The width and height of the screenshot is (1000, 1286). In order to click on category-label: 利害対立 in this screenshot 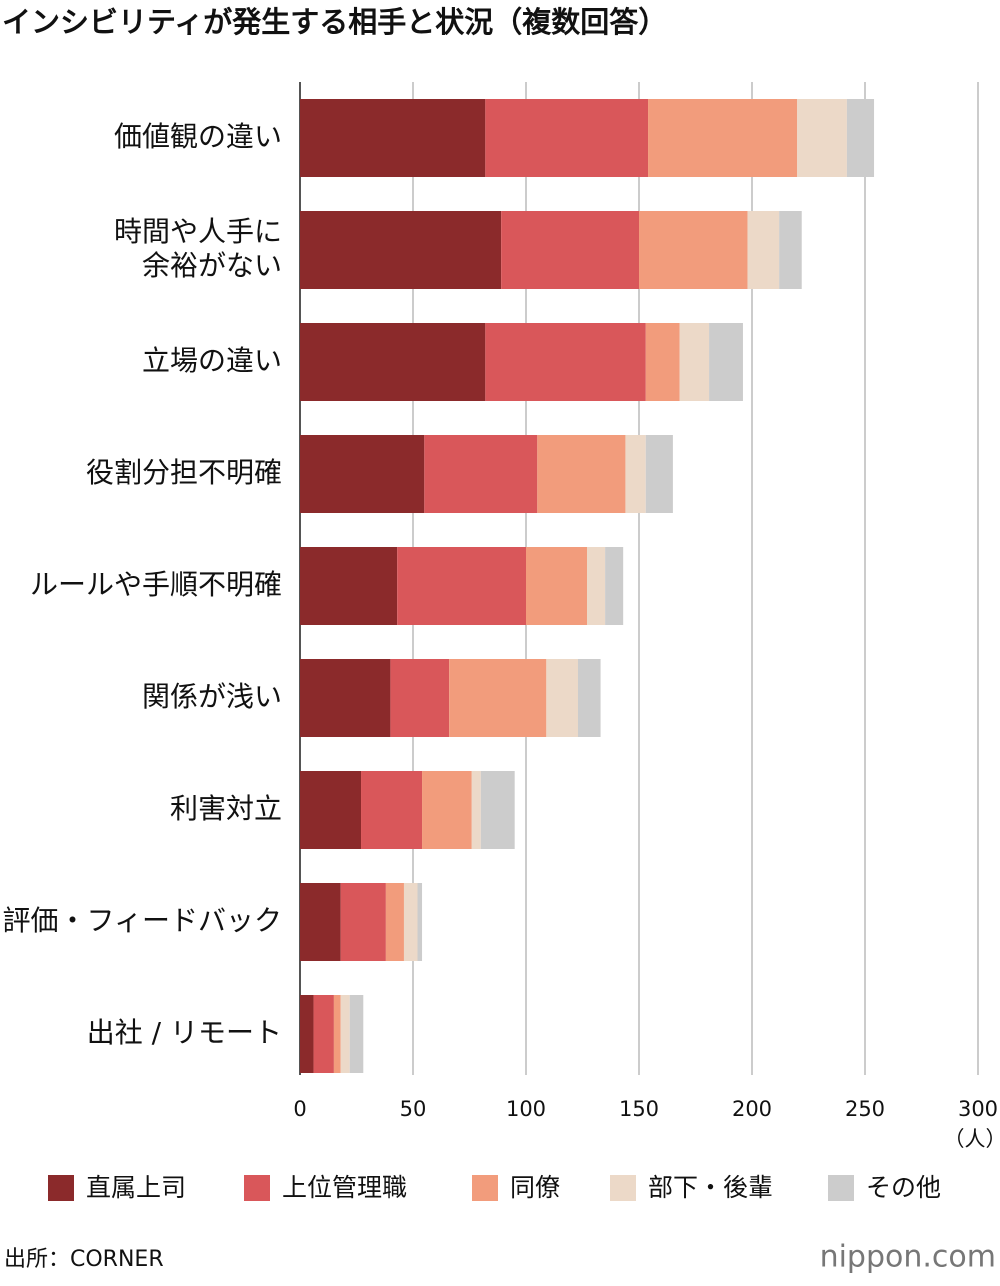, I will do `click(226, 808)`.